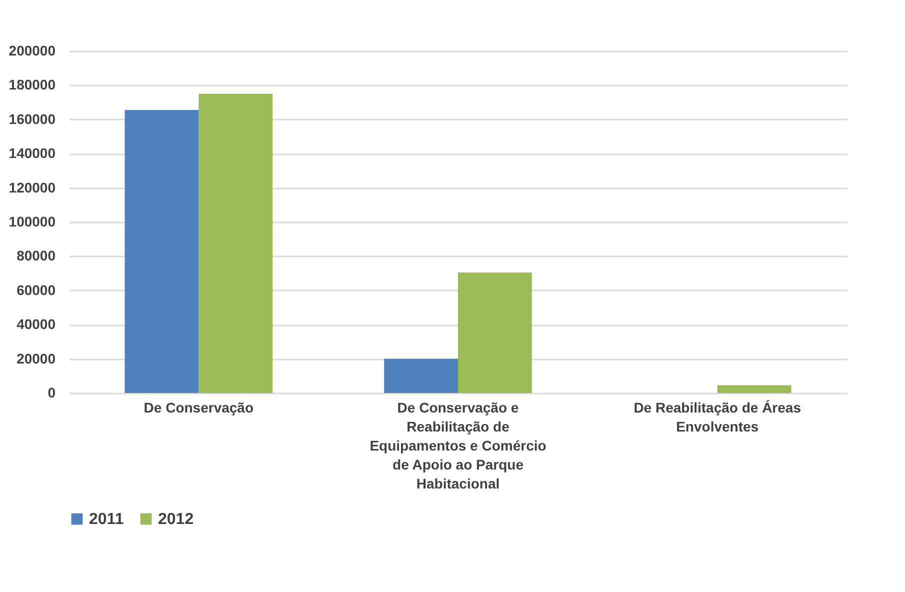 The height and width of the screenshot is (592, 905). What do you see at coordinates (36, 290) in the screenshot?
I see `y-tick-label: 60000` at bounding box center [36, 290].